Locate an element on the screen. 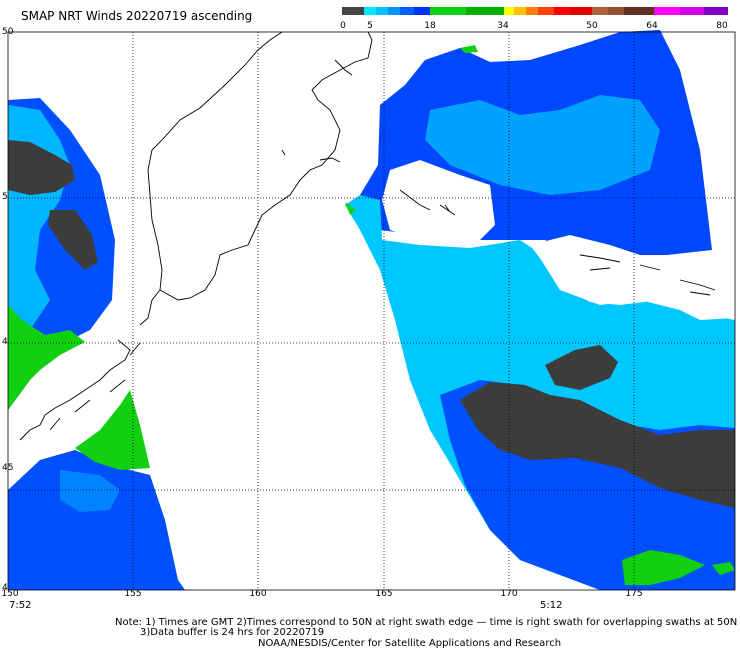 The image size is (740, 650). lon-label: 160 is located at coordinates (258, 594).